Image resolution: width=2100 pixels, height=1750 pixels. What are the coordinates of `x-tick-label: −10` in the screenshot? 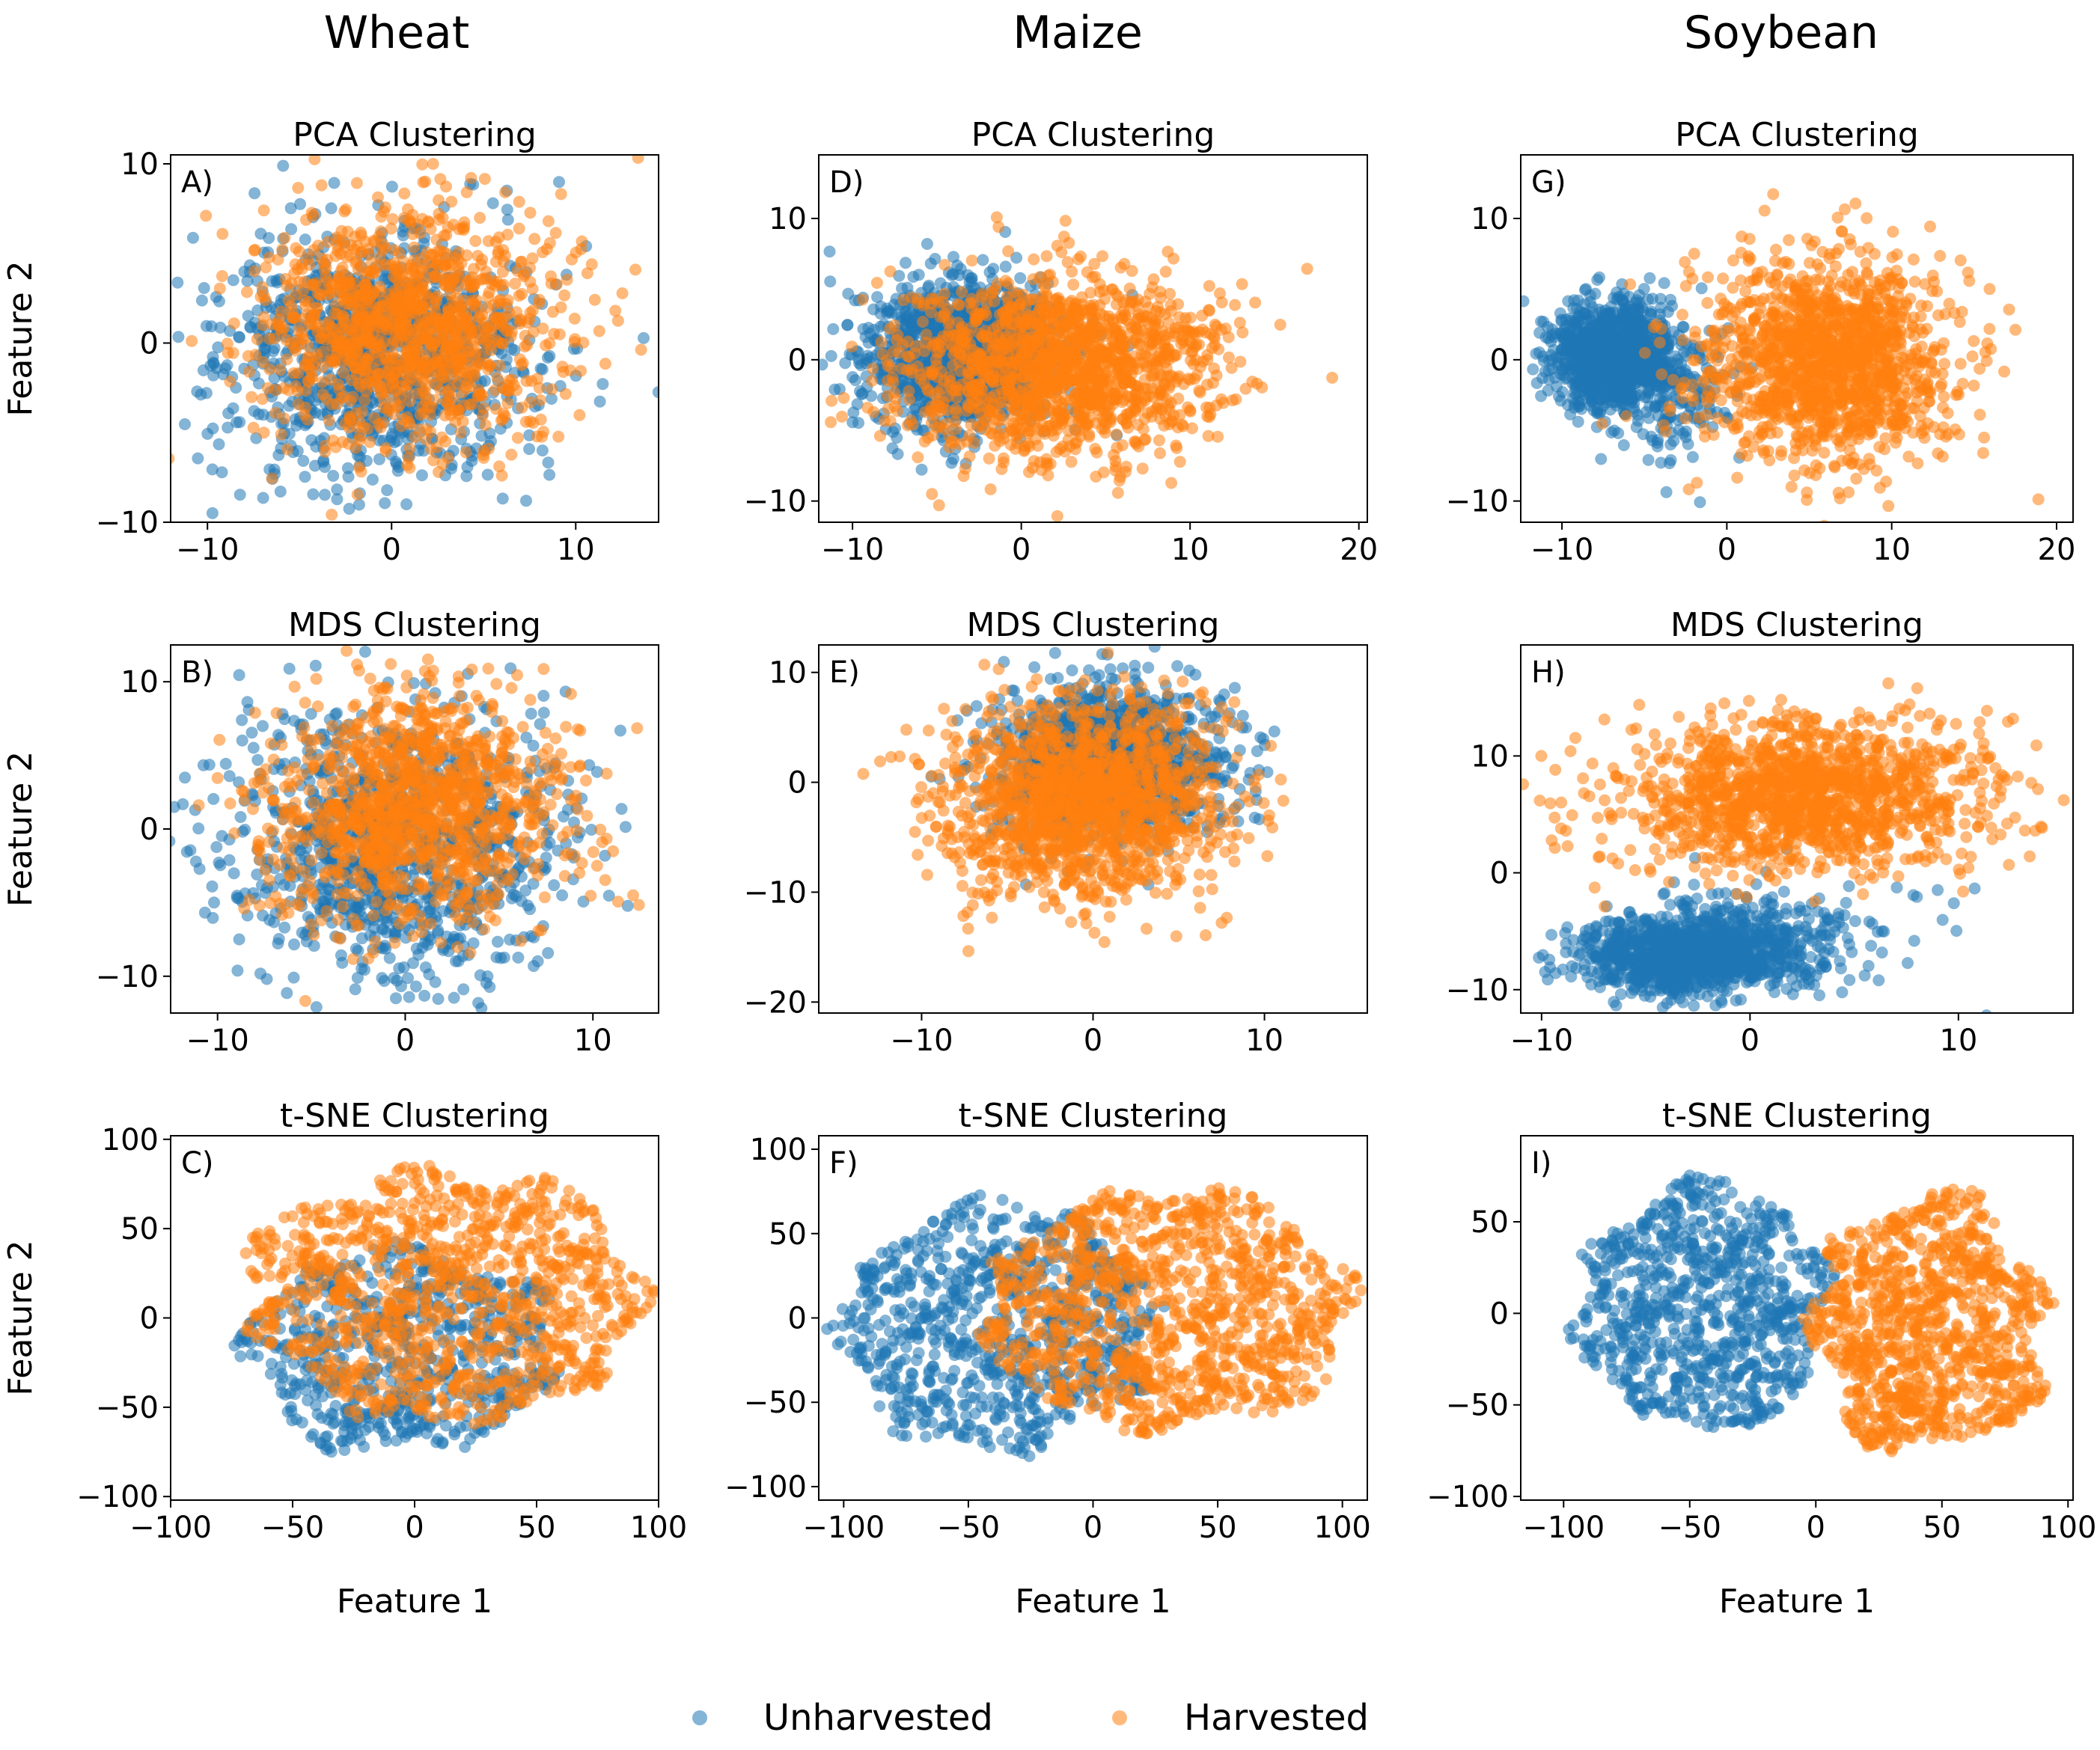 It's located at (217, 1041).